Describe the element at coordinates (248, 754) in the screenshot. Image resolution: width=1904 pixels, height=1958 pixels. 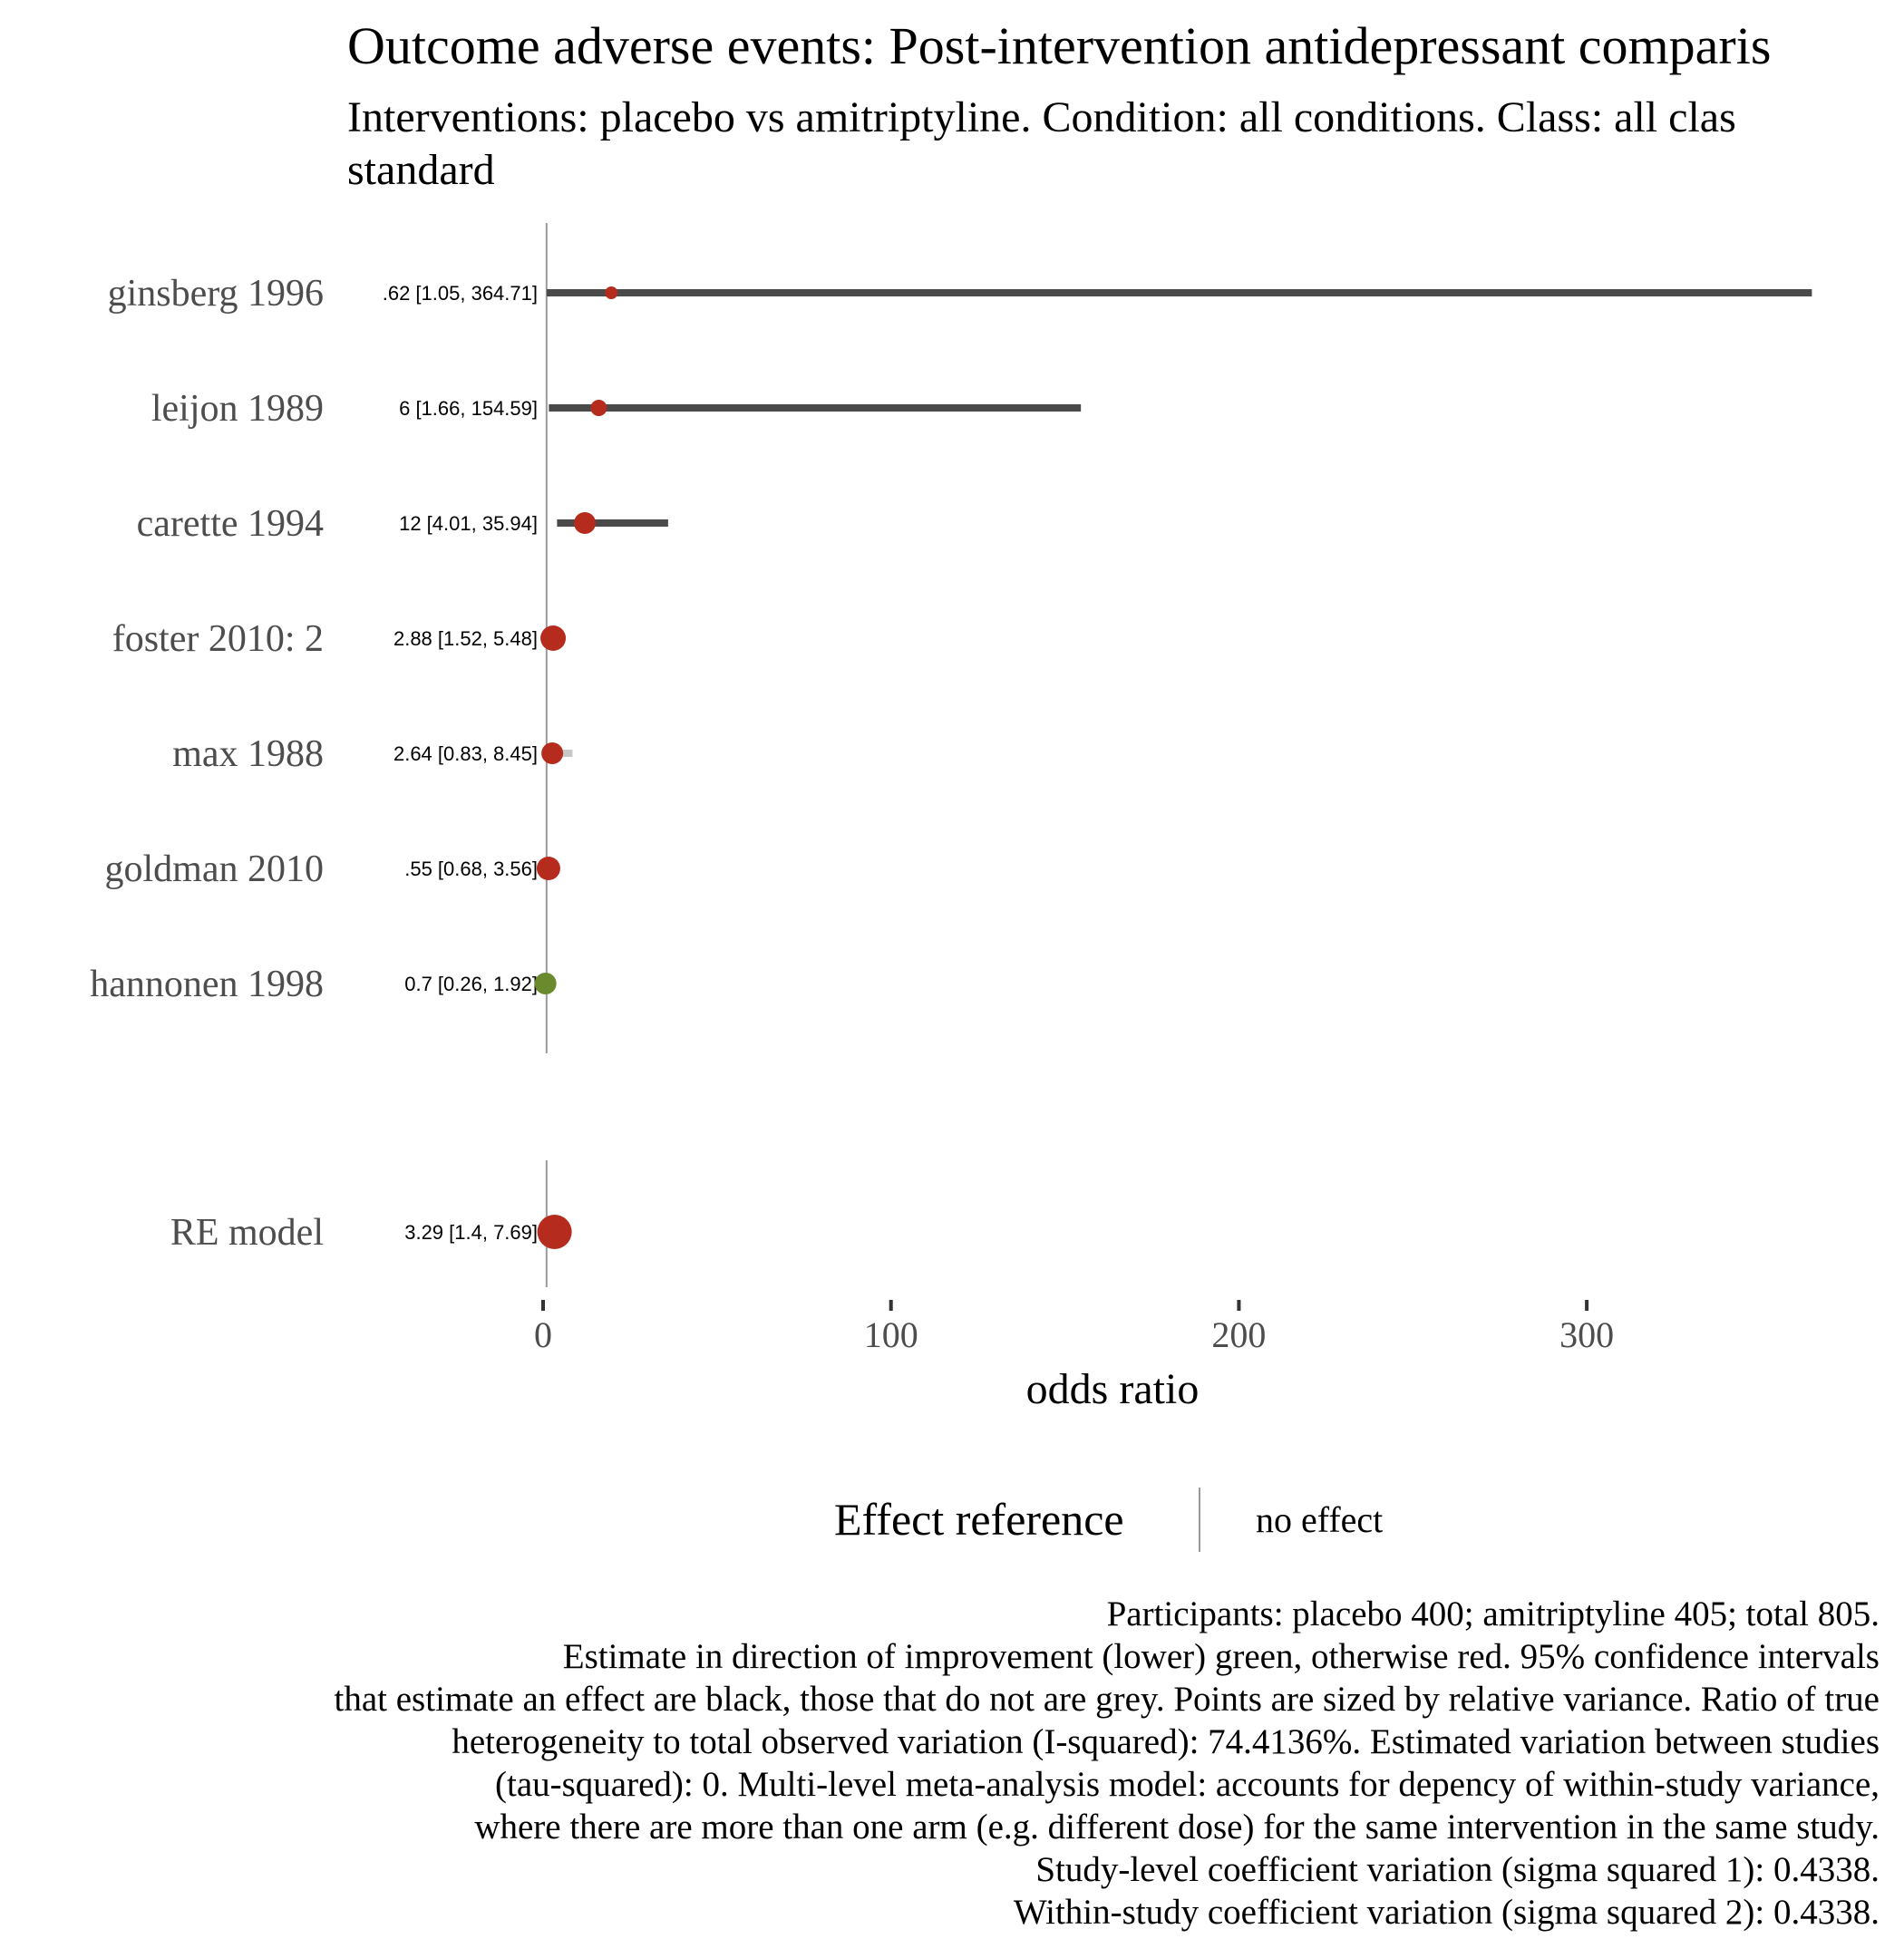
I see `study-4-label: max 1988` at that location.